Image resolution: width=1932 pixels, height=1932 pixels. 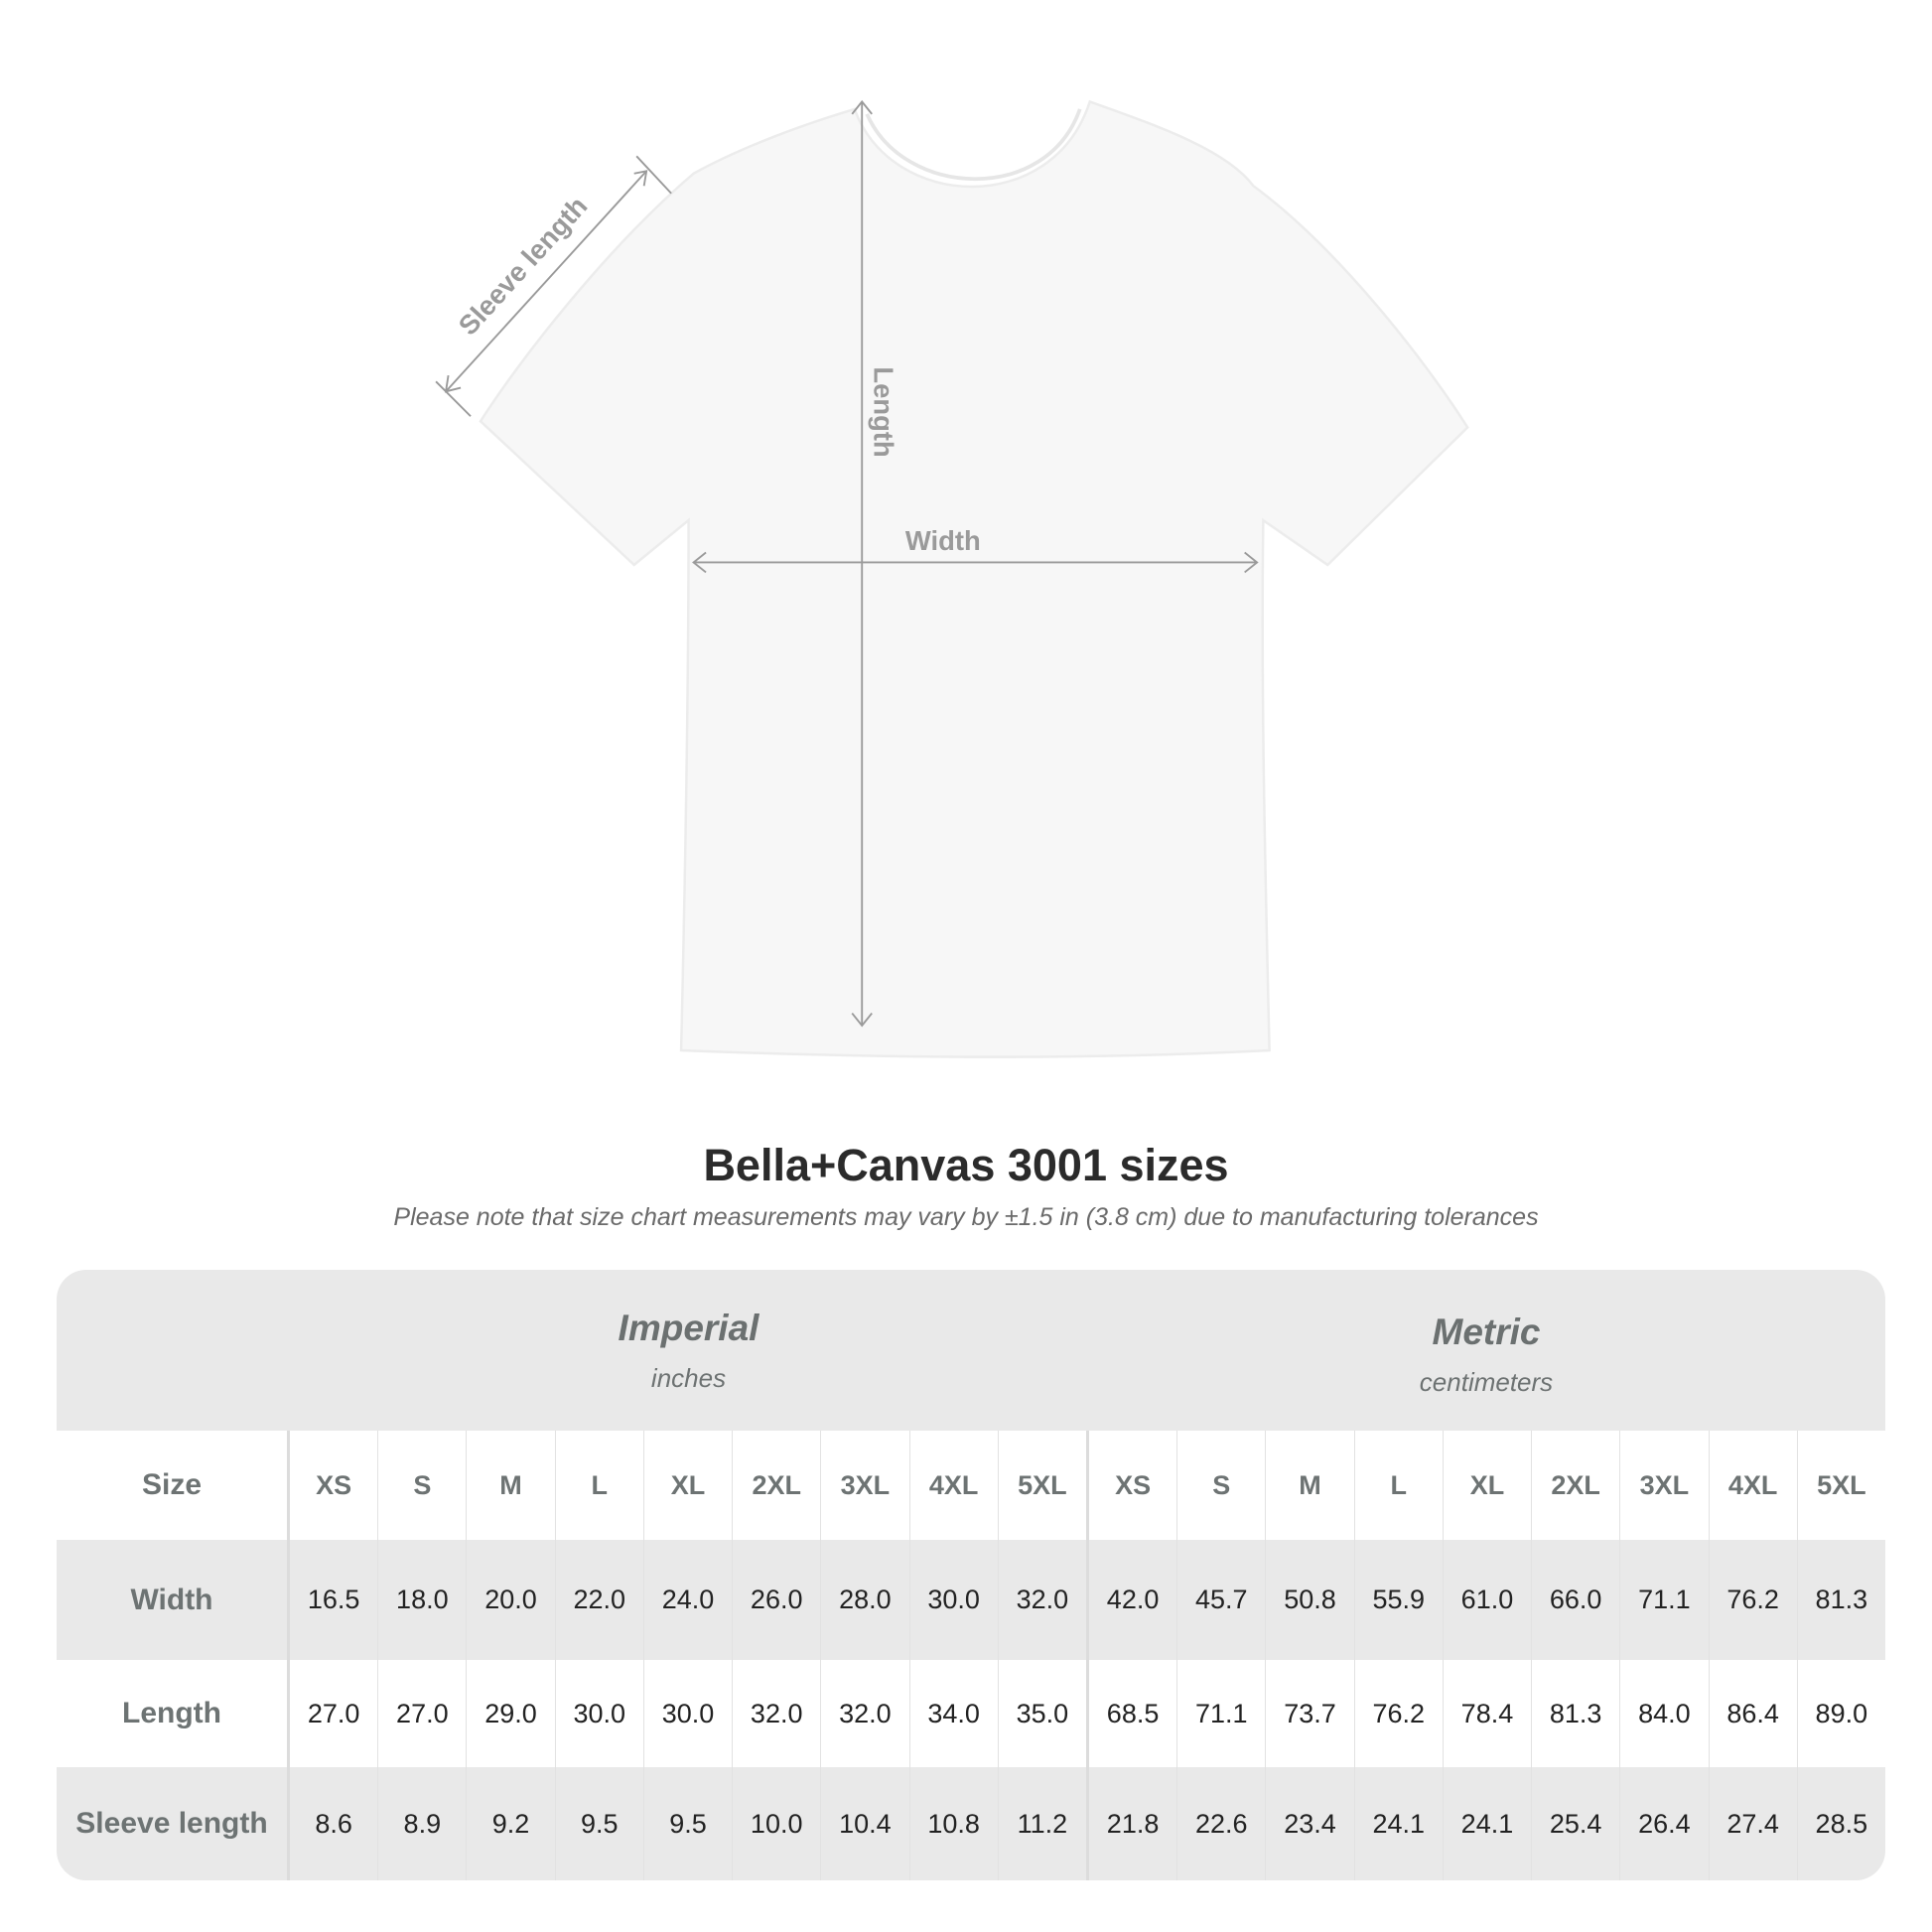 I want to click on table-cell: 73.7, so click(x=1310, y=1714).